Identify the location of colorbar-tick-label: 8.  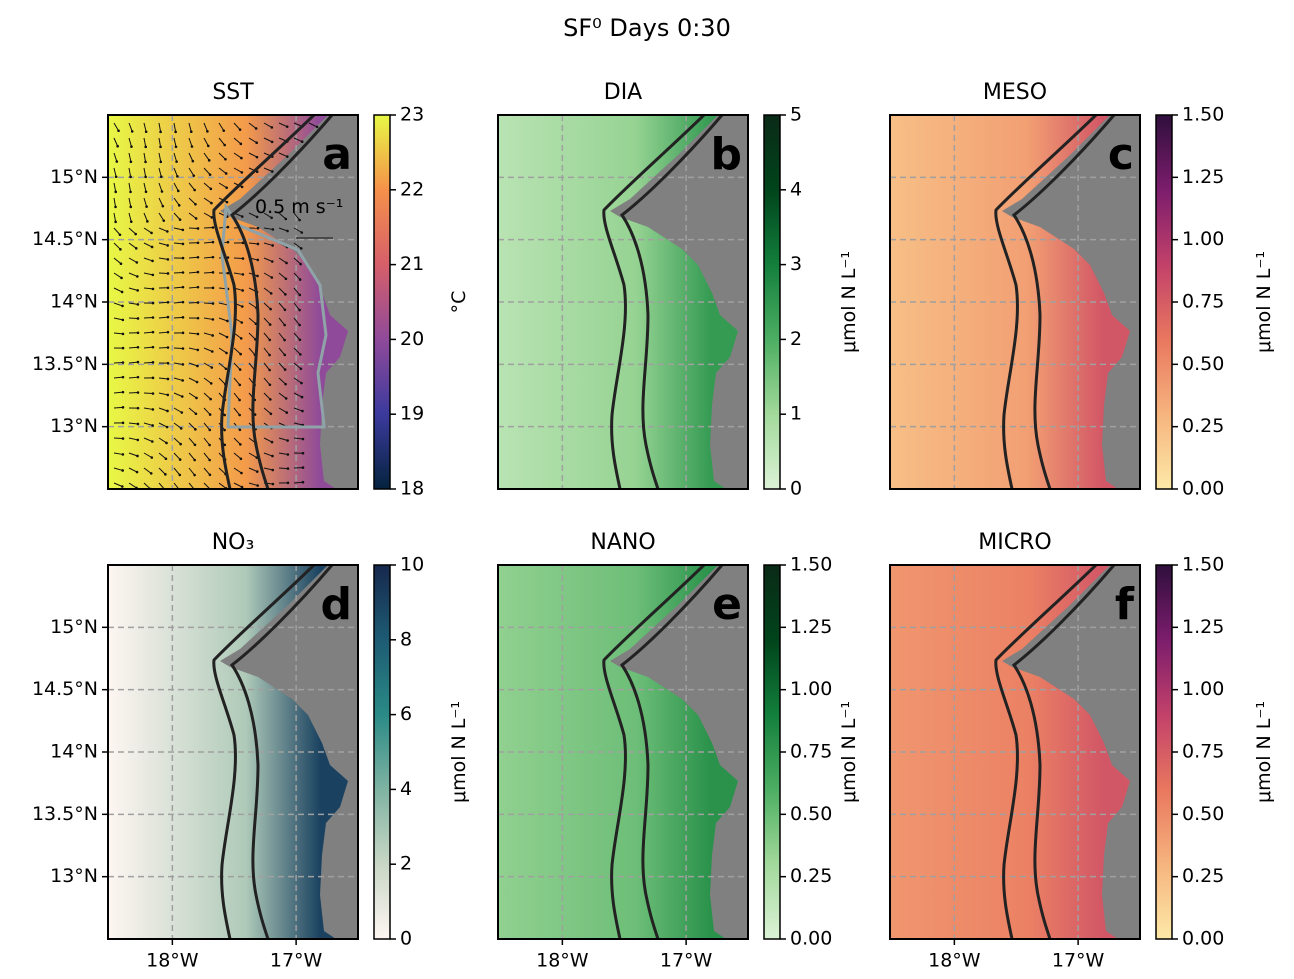
(406, 639).